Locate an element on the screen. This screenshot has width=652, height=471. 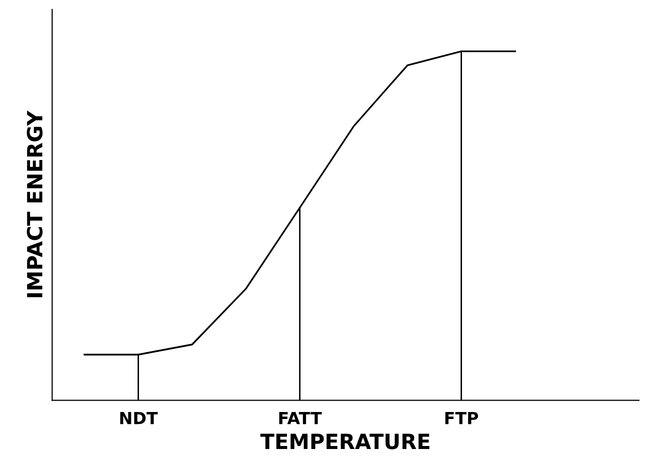
x-axis-title: TEMPERATURE is located at coordinates (345, 442).